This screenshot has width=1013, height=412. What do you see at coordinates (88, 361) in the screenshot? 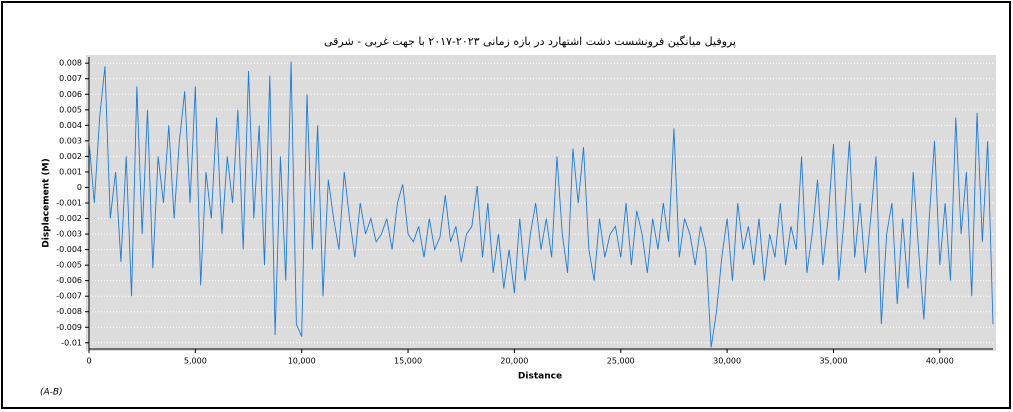
I see `x-tick-label: 0` at bounding box center [88, 361].